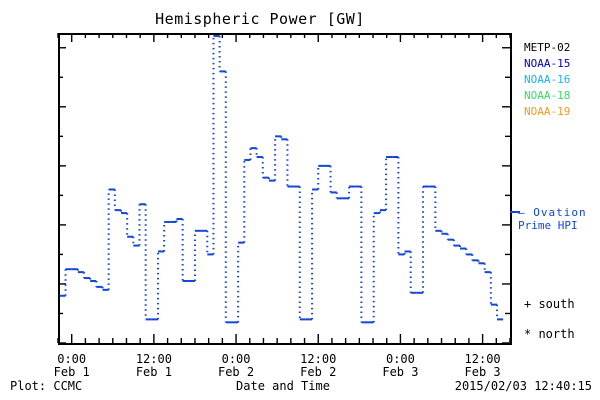 The image size is (600, 400). I want to click on ovation-legend-line1: — Ovation, so click(552, 212).